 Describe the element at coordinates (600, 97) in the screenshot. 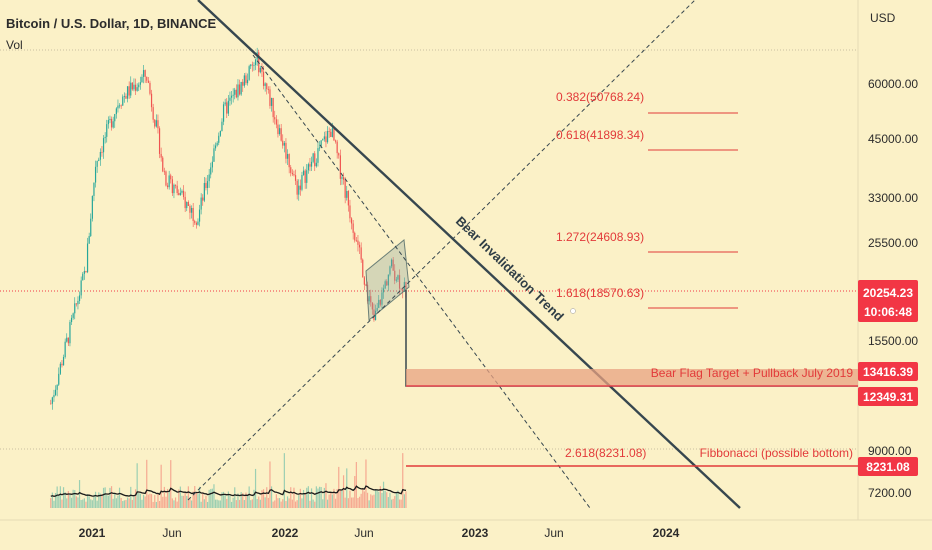

I see `fib-label-0382: 0.382(50768.24)` at that location.